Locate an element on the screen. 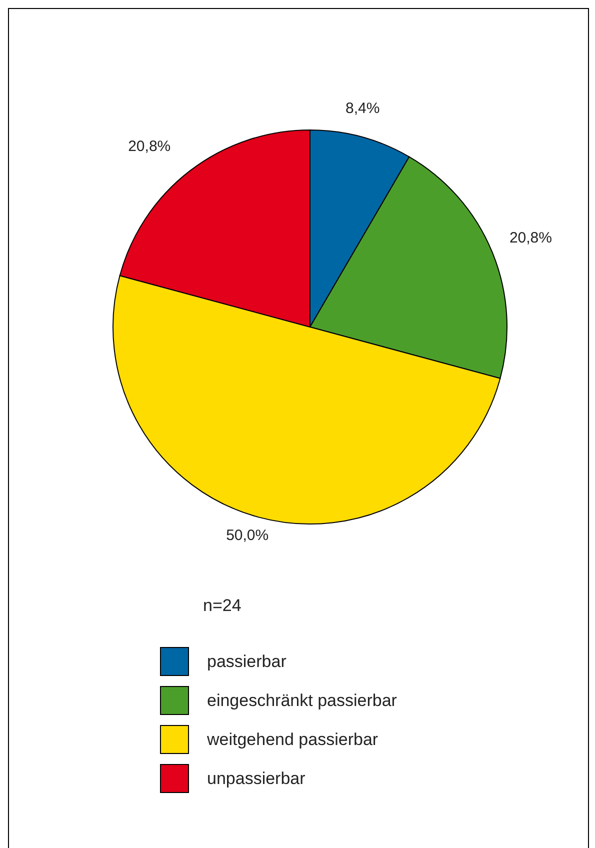  legend-label: eingeschränkt passierbar is located at coordinates (302, 700).